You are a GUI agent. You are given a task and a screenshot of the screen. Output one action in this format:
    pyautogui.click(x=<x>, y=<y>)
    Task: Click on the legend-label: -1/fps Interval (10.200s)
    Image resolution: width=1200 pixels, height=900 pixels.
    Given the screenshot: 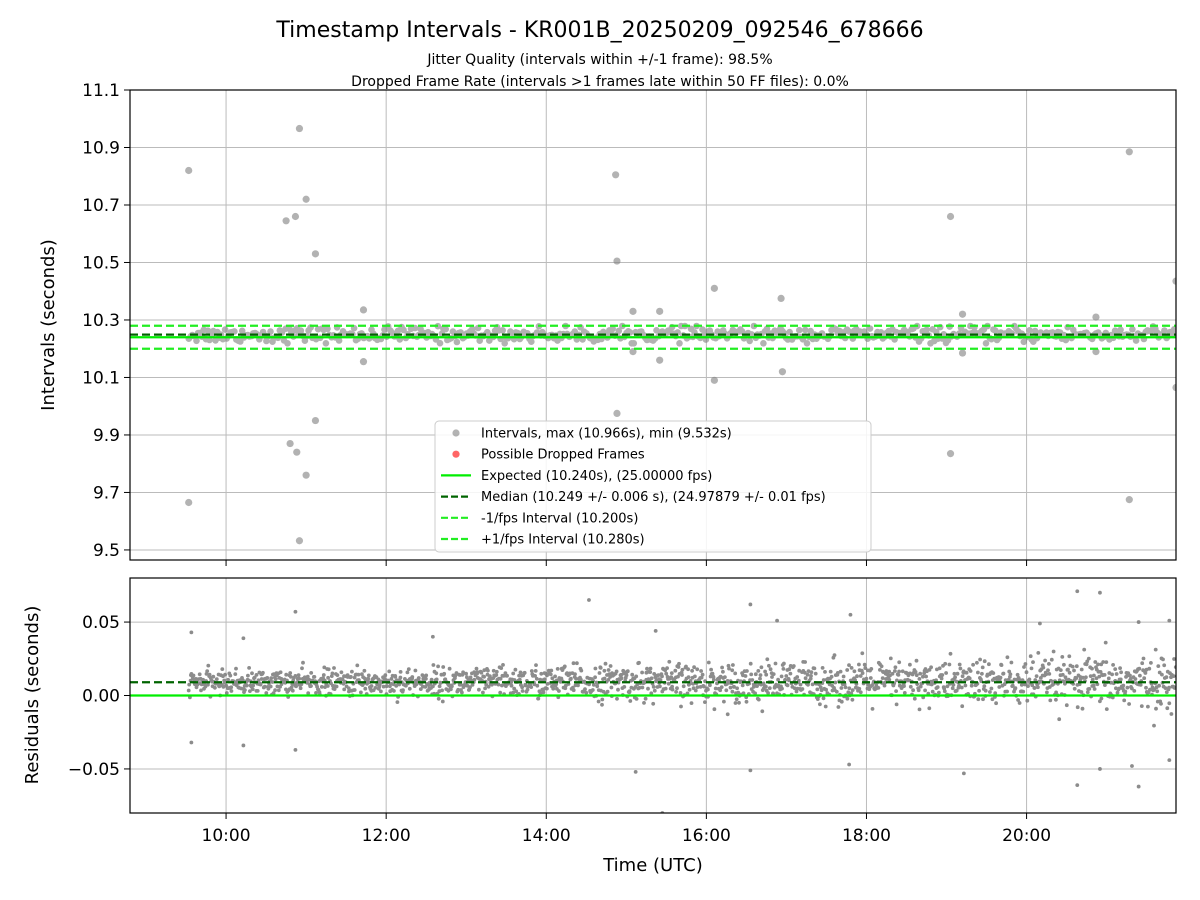 What is the action you would take?
    pyautogui.click(x=559, y=518)
    